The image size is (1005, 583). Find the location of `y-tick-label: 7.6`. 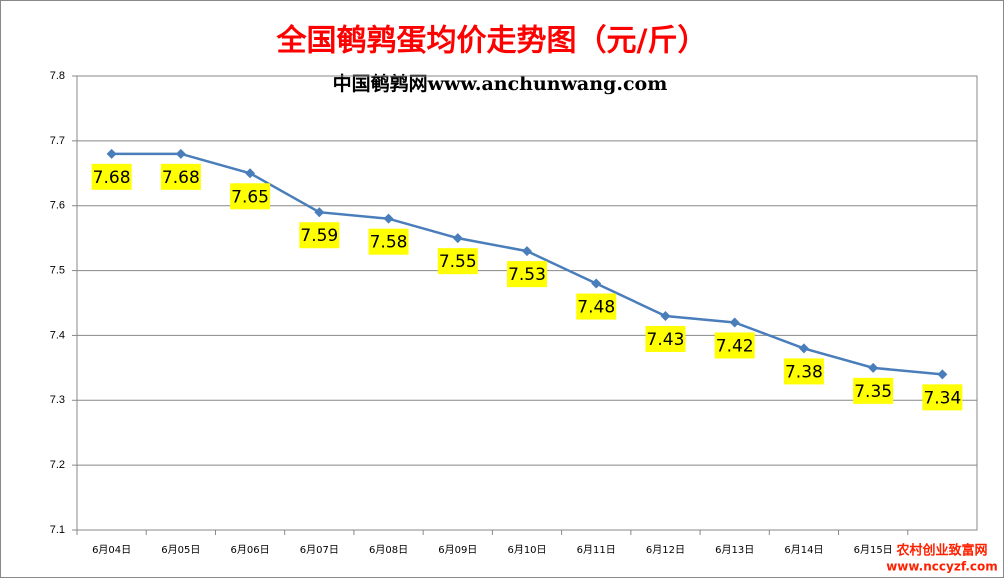

y-tick-label: 7.6 is located at coordinates (57, 206).